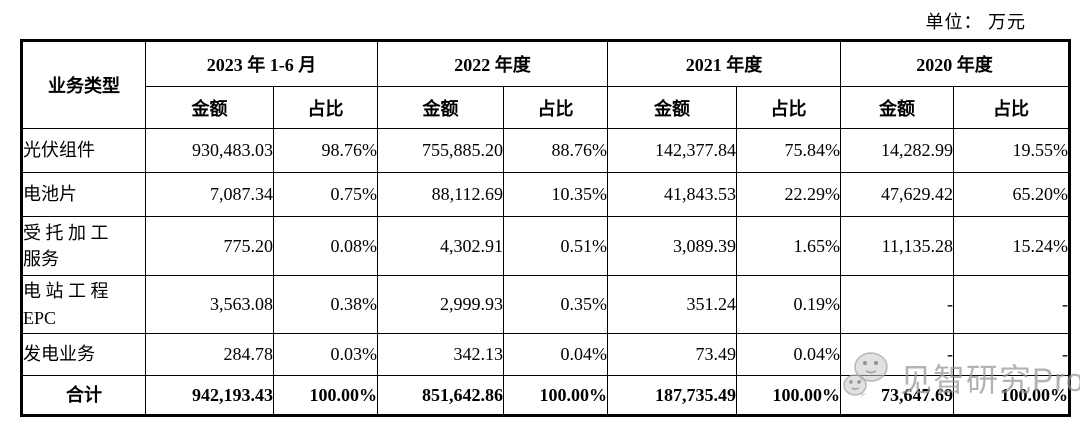 The image size is (1080, 430). I want to click on table-cell: 942,193.43, so click(209, 395).